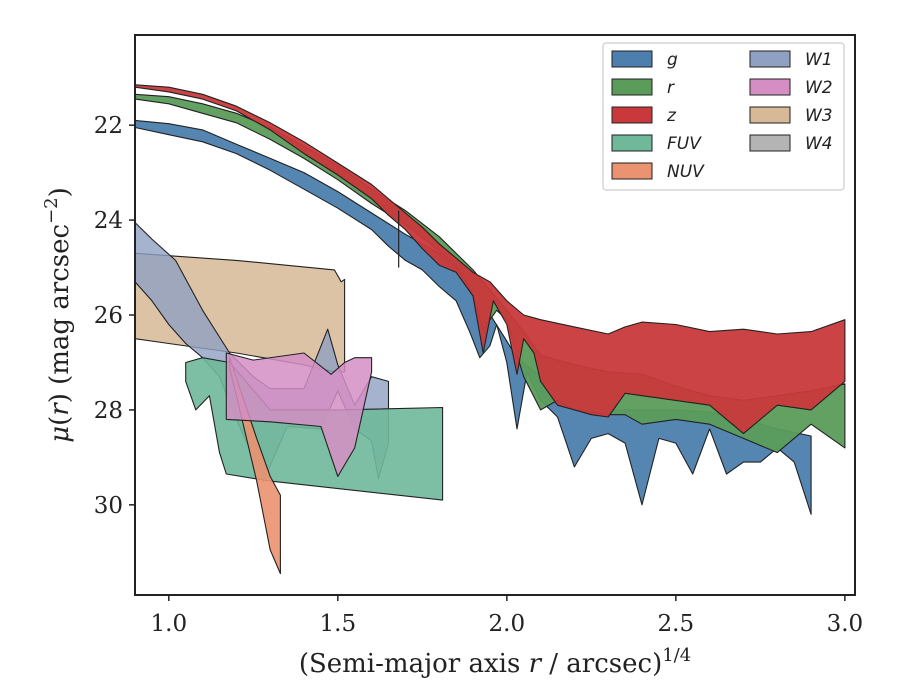 This screenshot has height=700, width=900. I want to click on legend-label-w3: W3, so click(819, 116).